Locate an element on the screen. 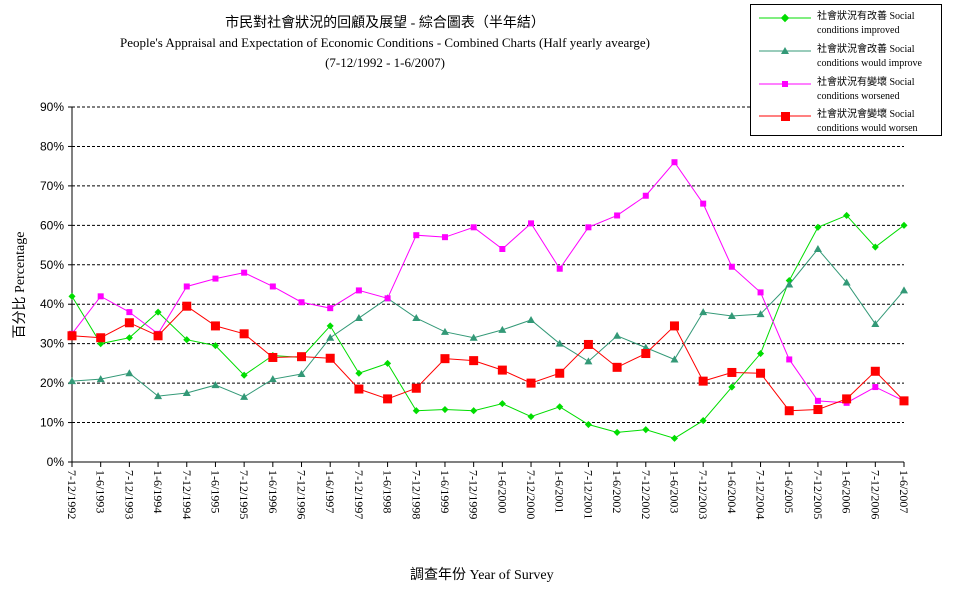  x-tick-label: 1-6/1993 is located at coordinates (101, 491).